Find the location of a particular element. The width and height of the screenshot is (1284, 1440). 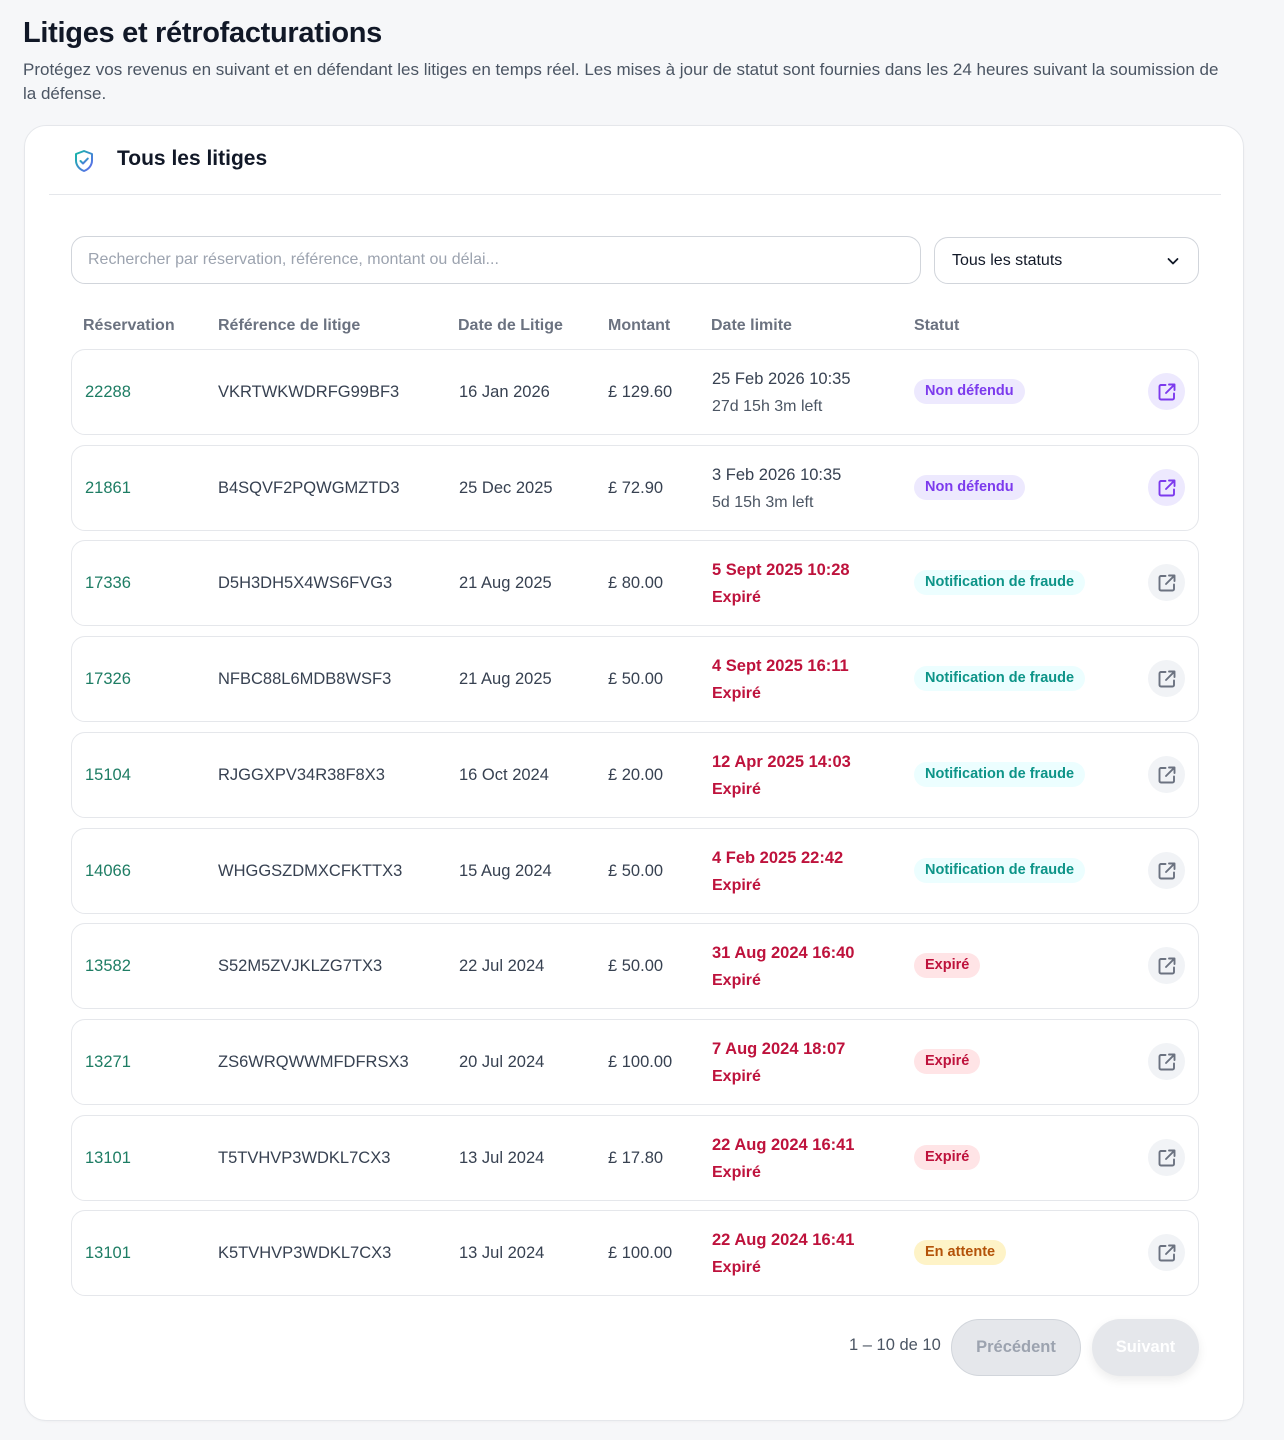

dispute-reference: ZS6WRQWWMFDFRSX3 is located at coordinates (313, 1061).